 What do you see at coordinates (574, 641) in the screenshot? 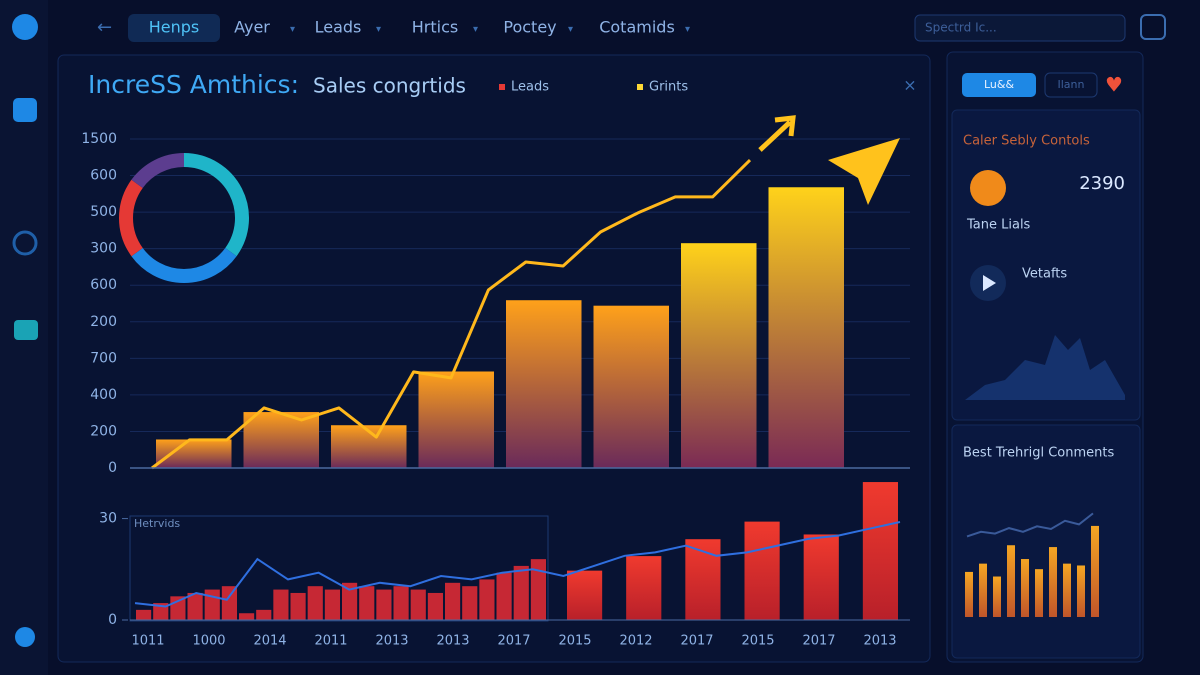
I see `x-label: 2015` at bounding box center [574, 641].